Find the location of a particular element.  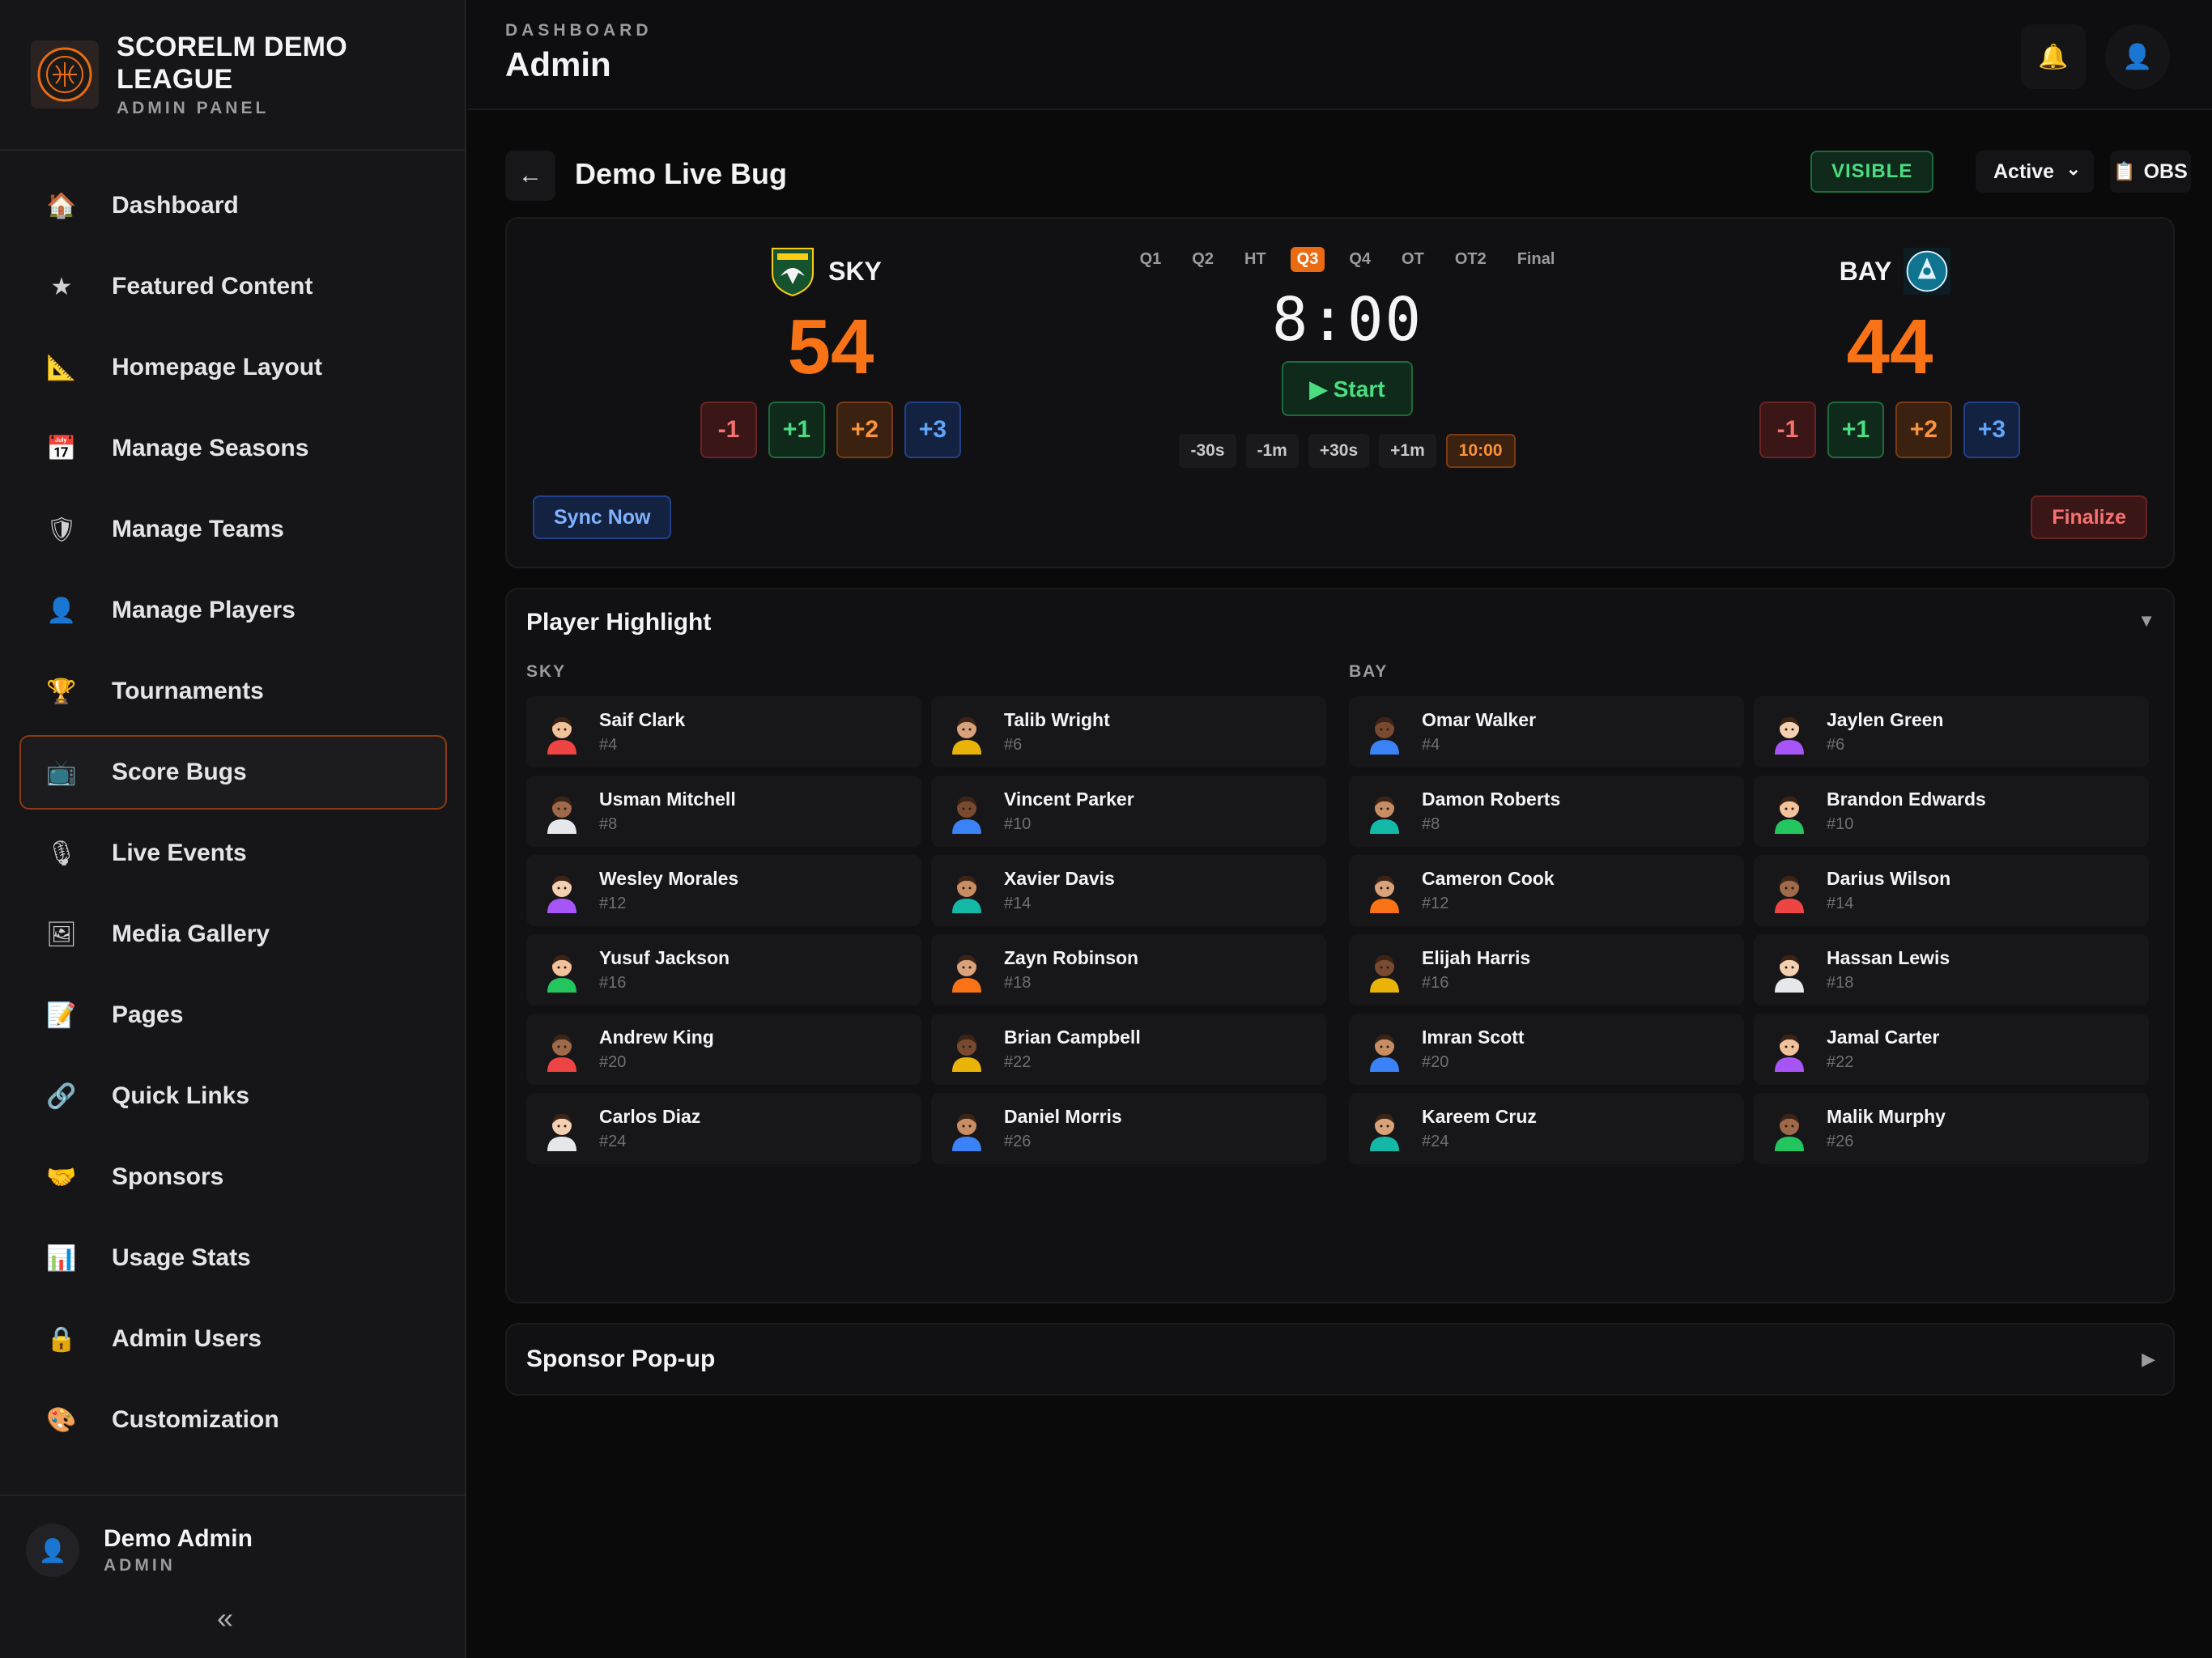

away-team-name: BAY is located at coordinates (1865, 271).